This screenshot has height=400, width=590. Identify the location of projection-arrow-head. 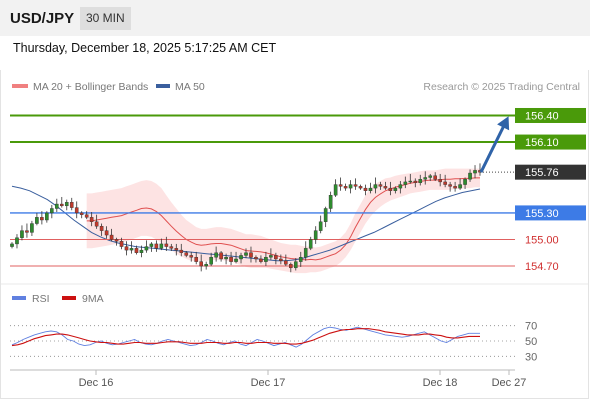
(503, 123).